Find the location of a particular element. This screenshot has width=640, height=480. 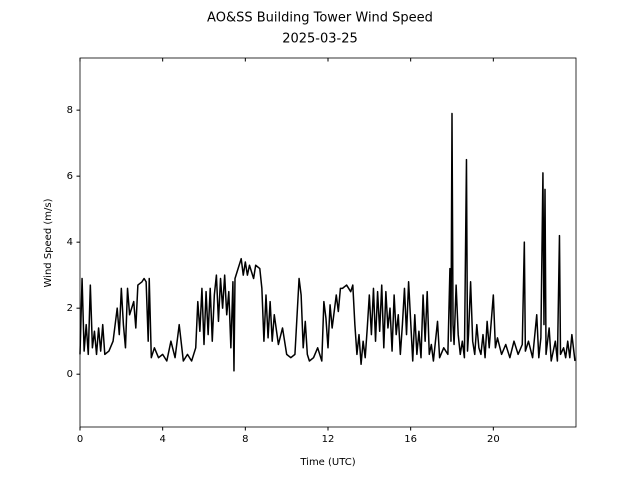

x-tick-label: 8 is located at coordinates (245, 439).